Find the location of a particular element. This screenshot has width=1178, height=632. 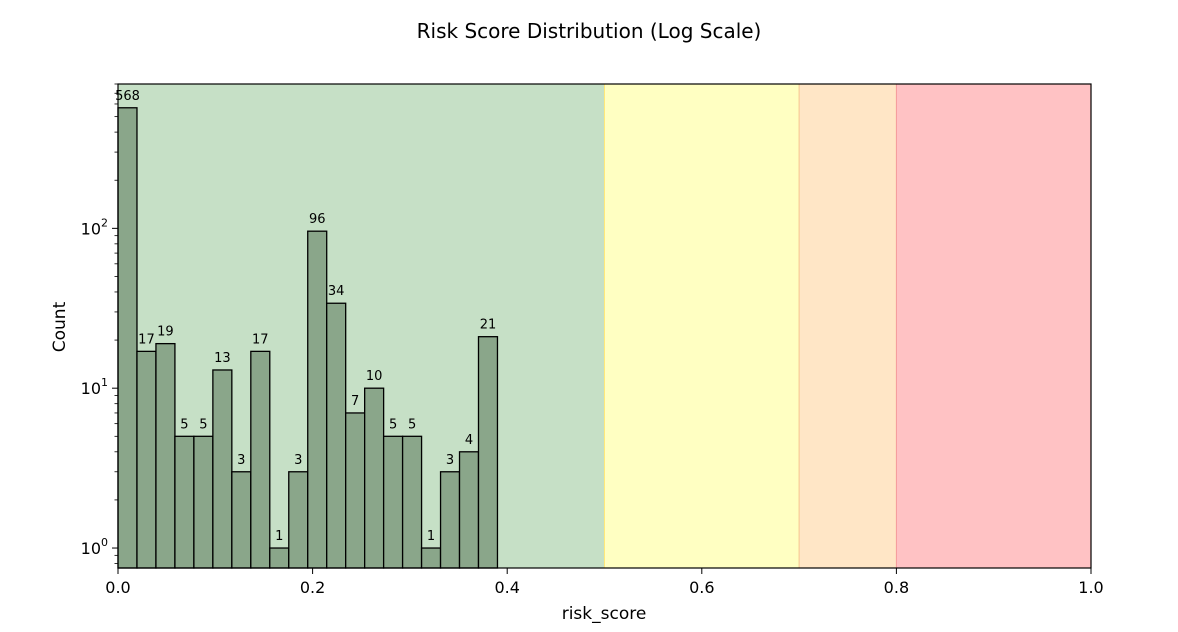

bar-value-label: 7 is located at coordinates (355, 401).